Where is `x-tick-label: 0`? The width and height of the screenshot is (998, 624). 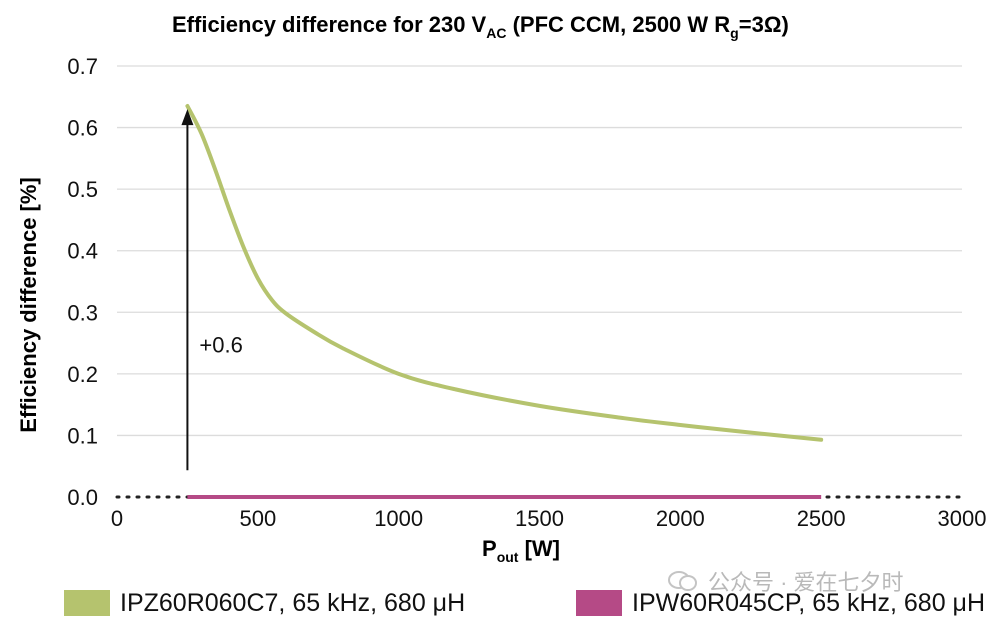
x-tick-label: 0 is located at coordinates (117, 518).